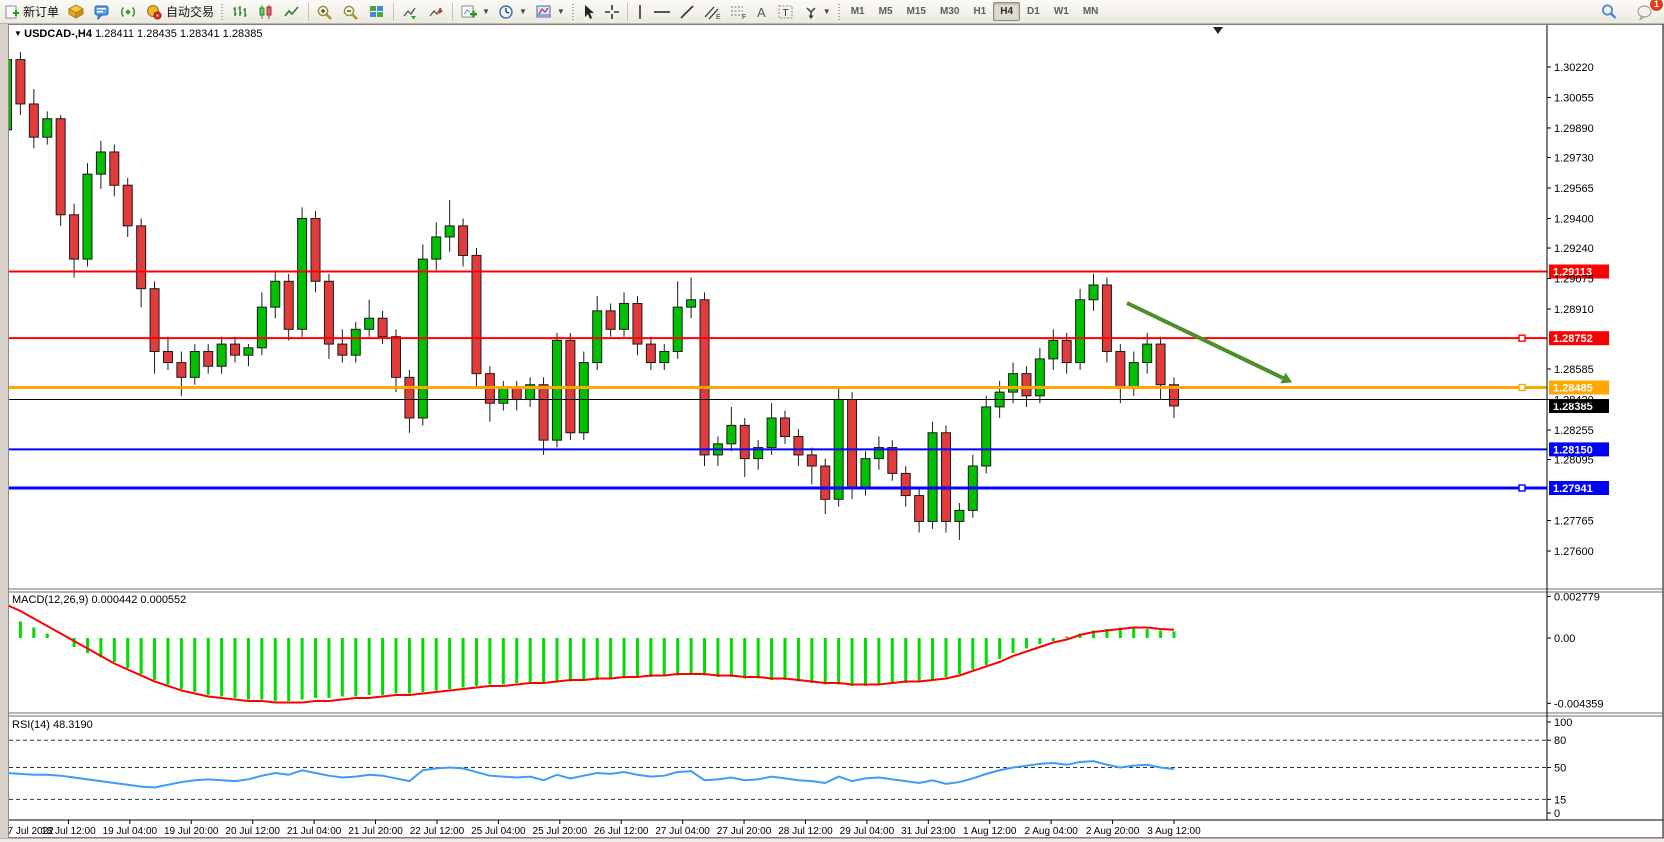  Describe the element at coordinates (102, 12) in the screenshot. I see `community-button` at that location.